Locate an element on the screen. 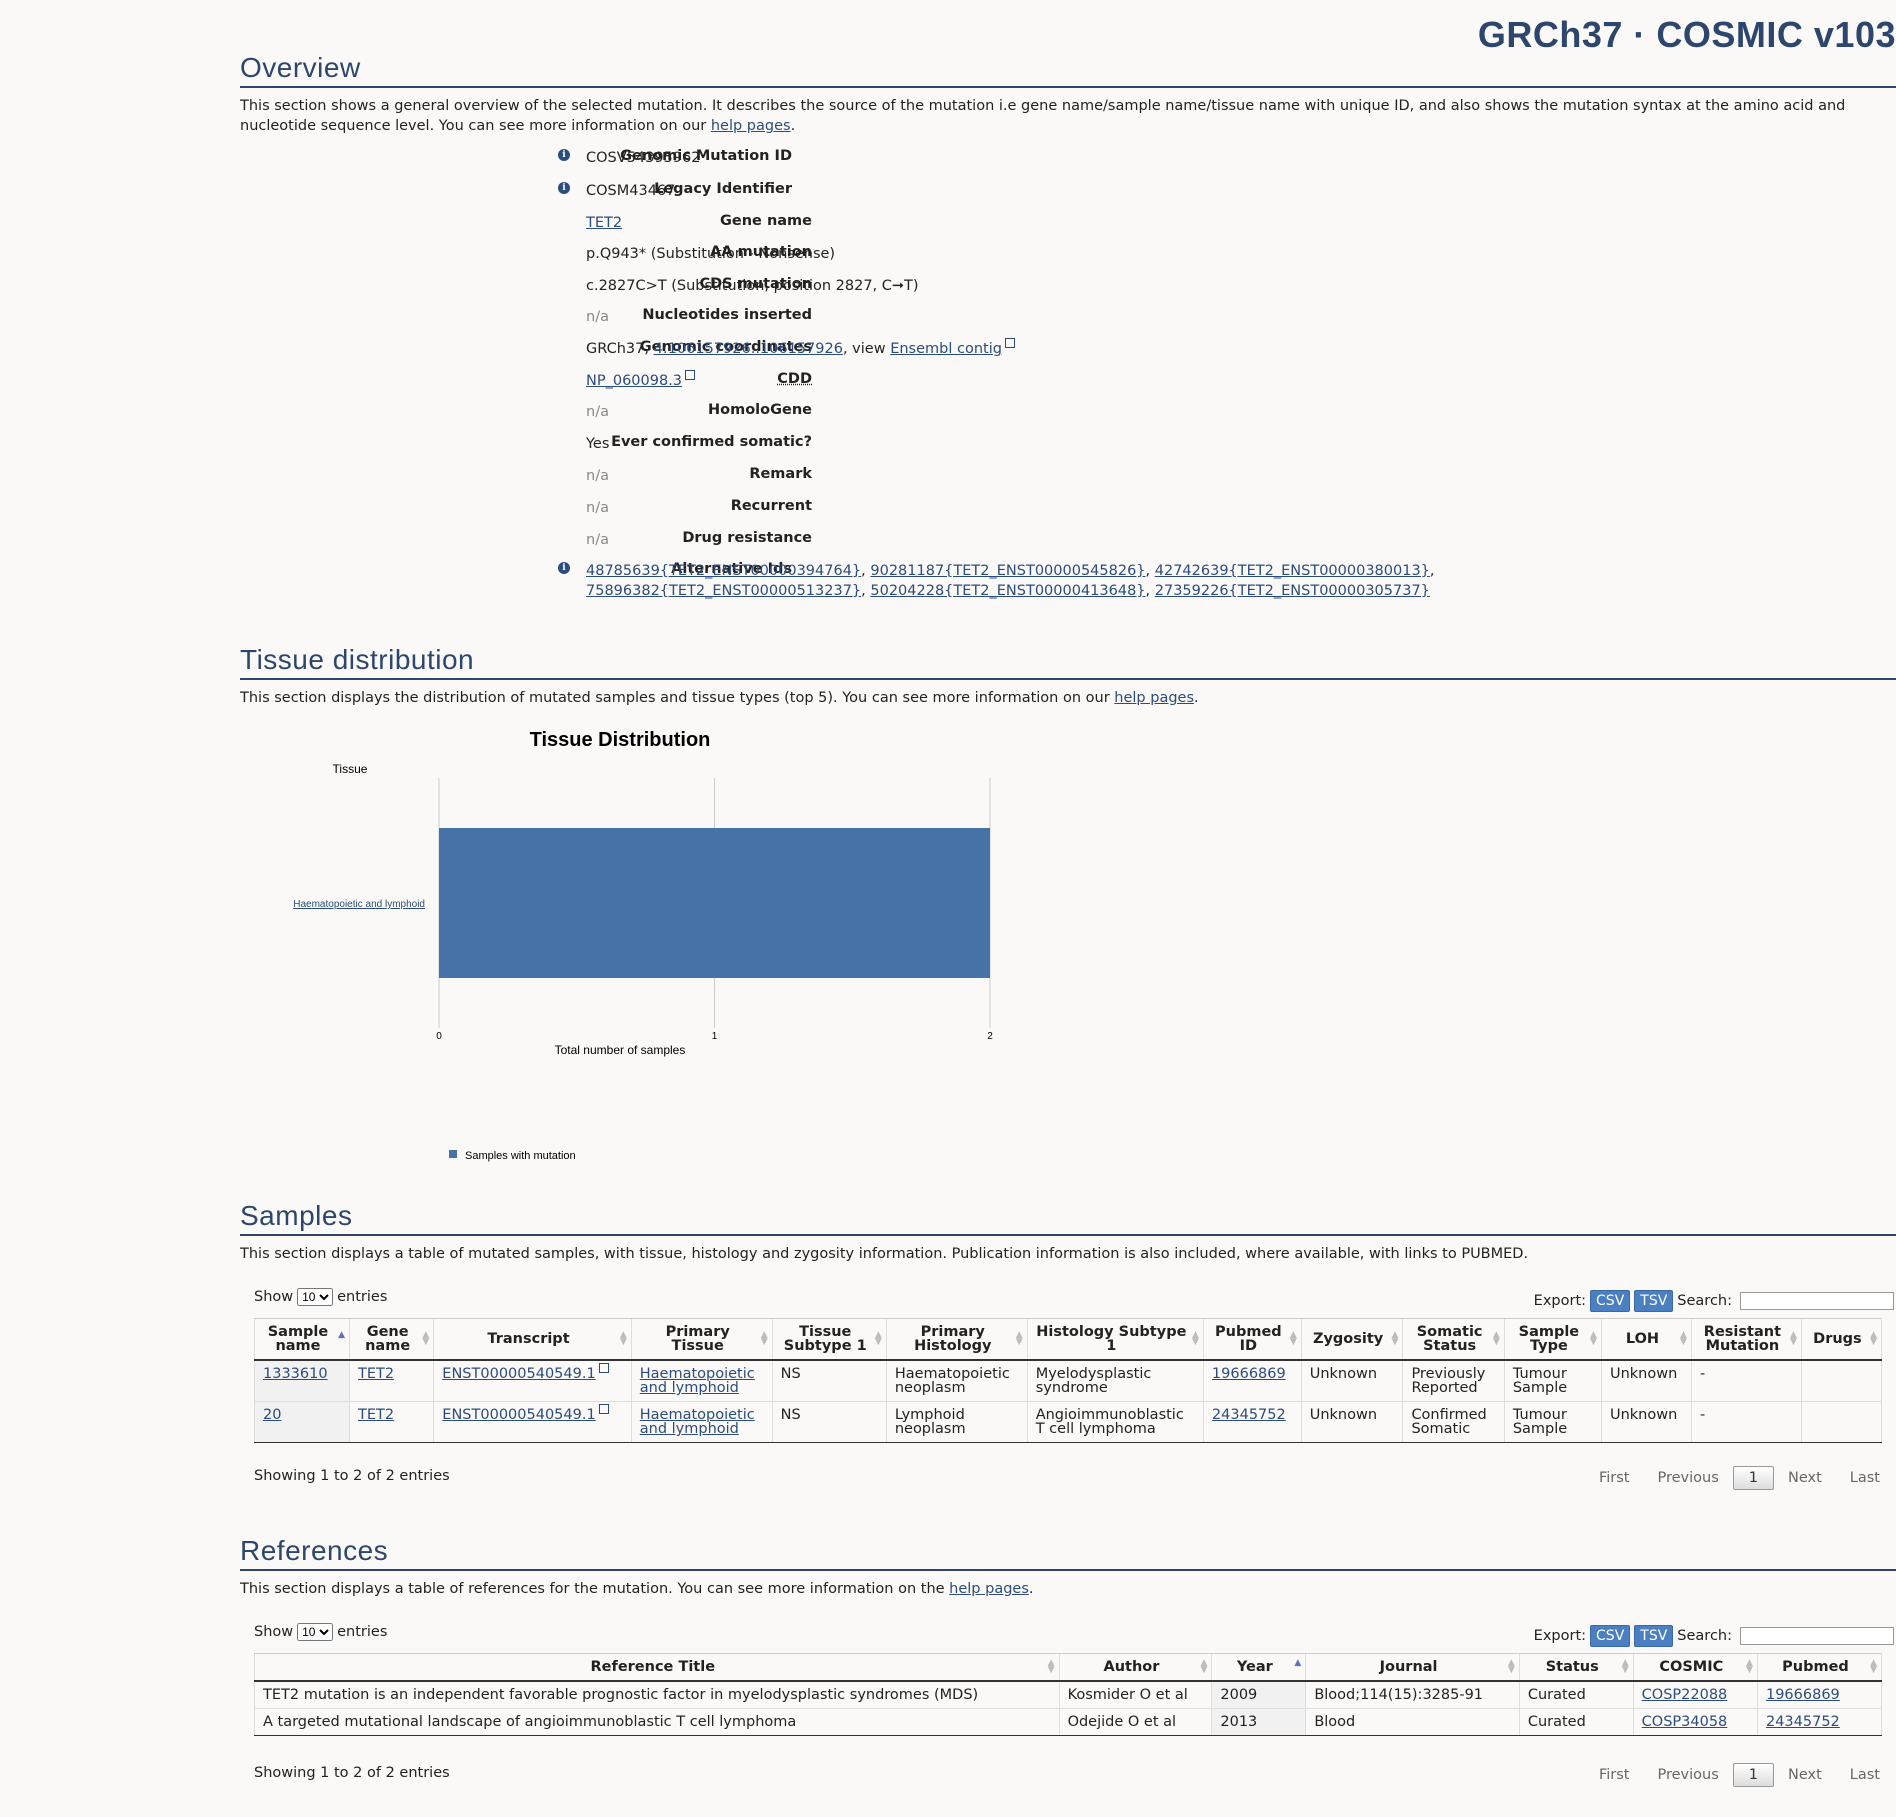  ensembl-contig-link: Ensembl contig is located at coordinates (946, 349).